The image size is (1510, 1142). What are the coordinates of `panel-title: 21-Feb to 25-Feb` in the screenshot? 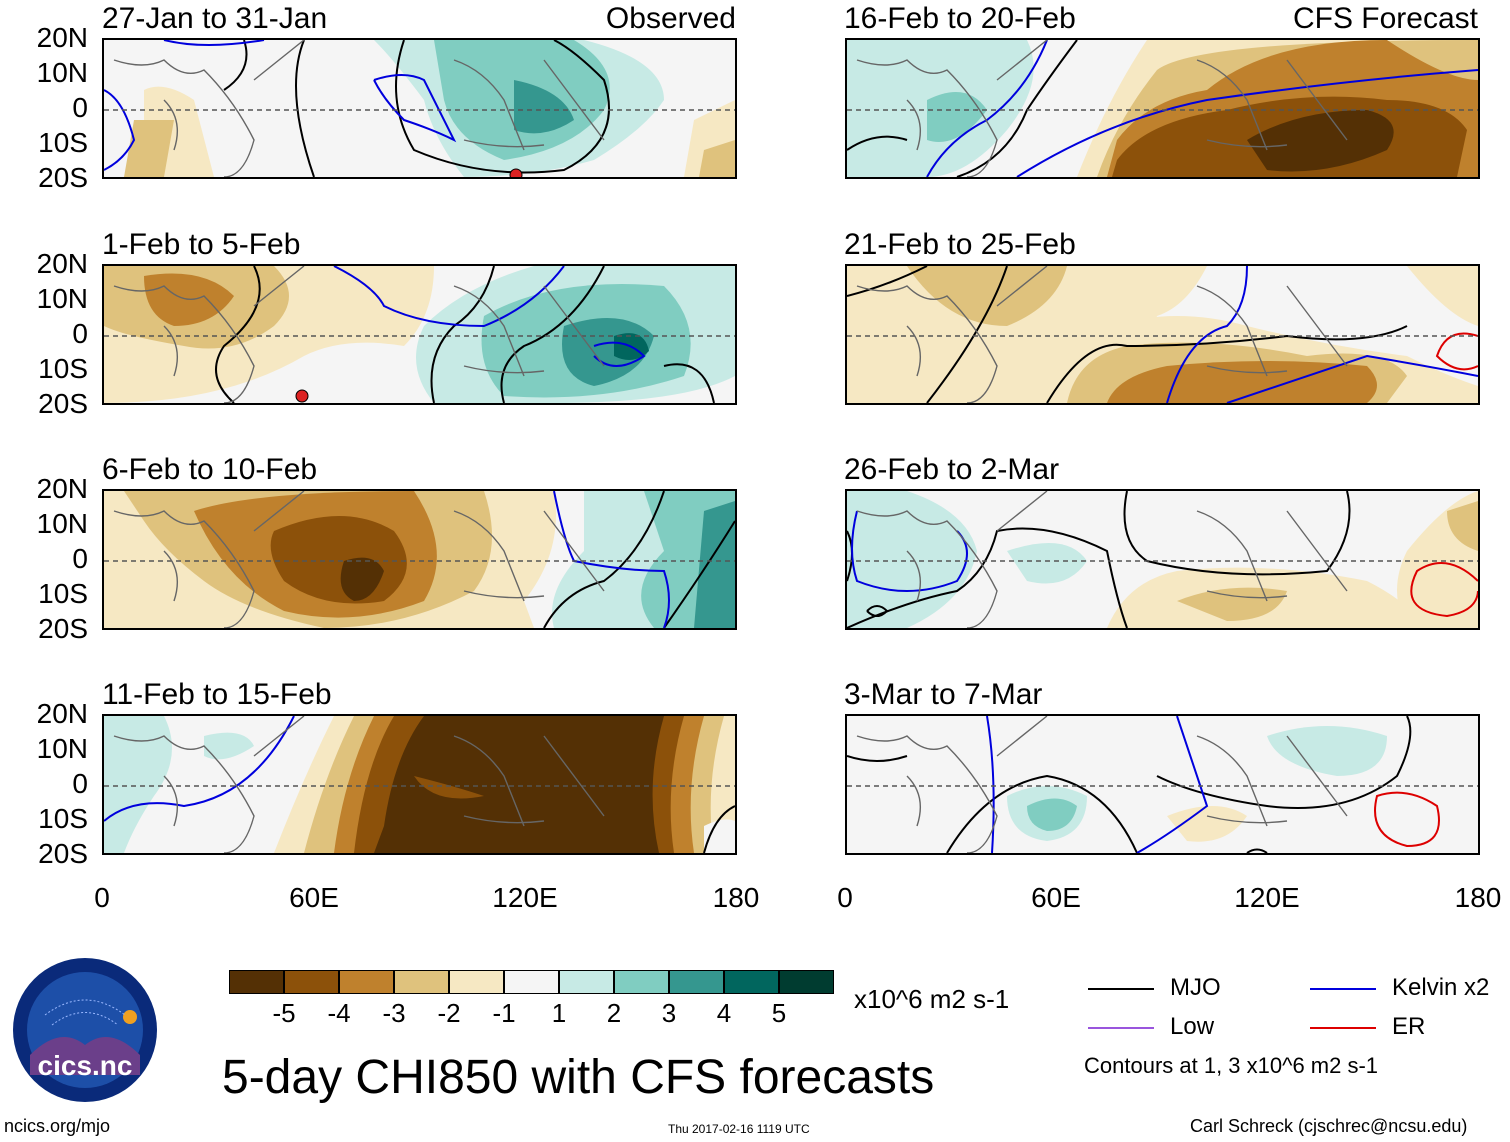 It's located at (960, 244).